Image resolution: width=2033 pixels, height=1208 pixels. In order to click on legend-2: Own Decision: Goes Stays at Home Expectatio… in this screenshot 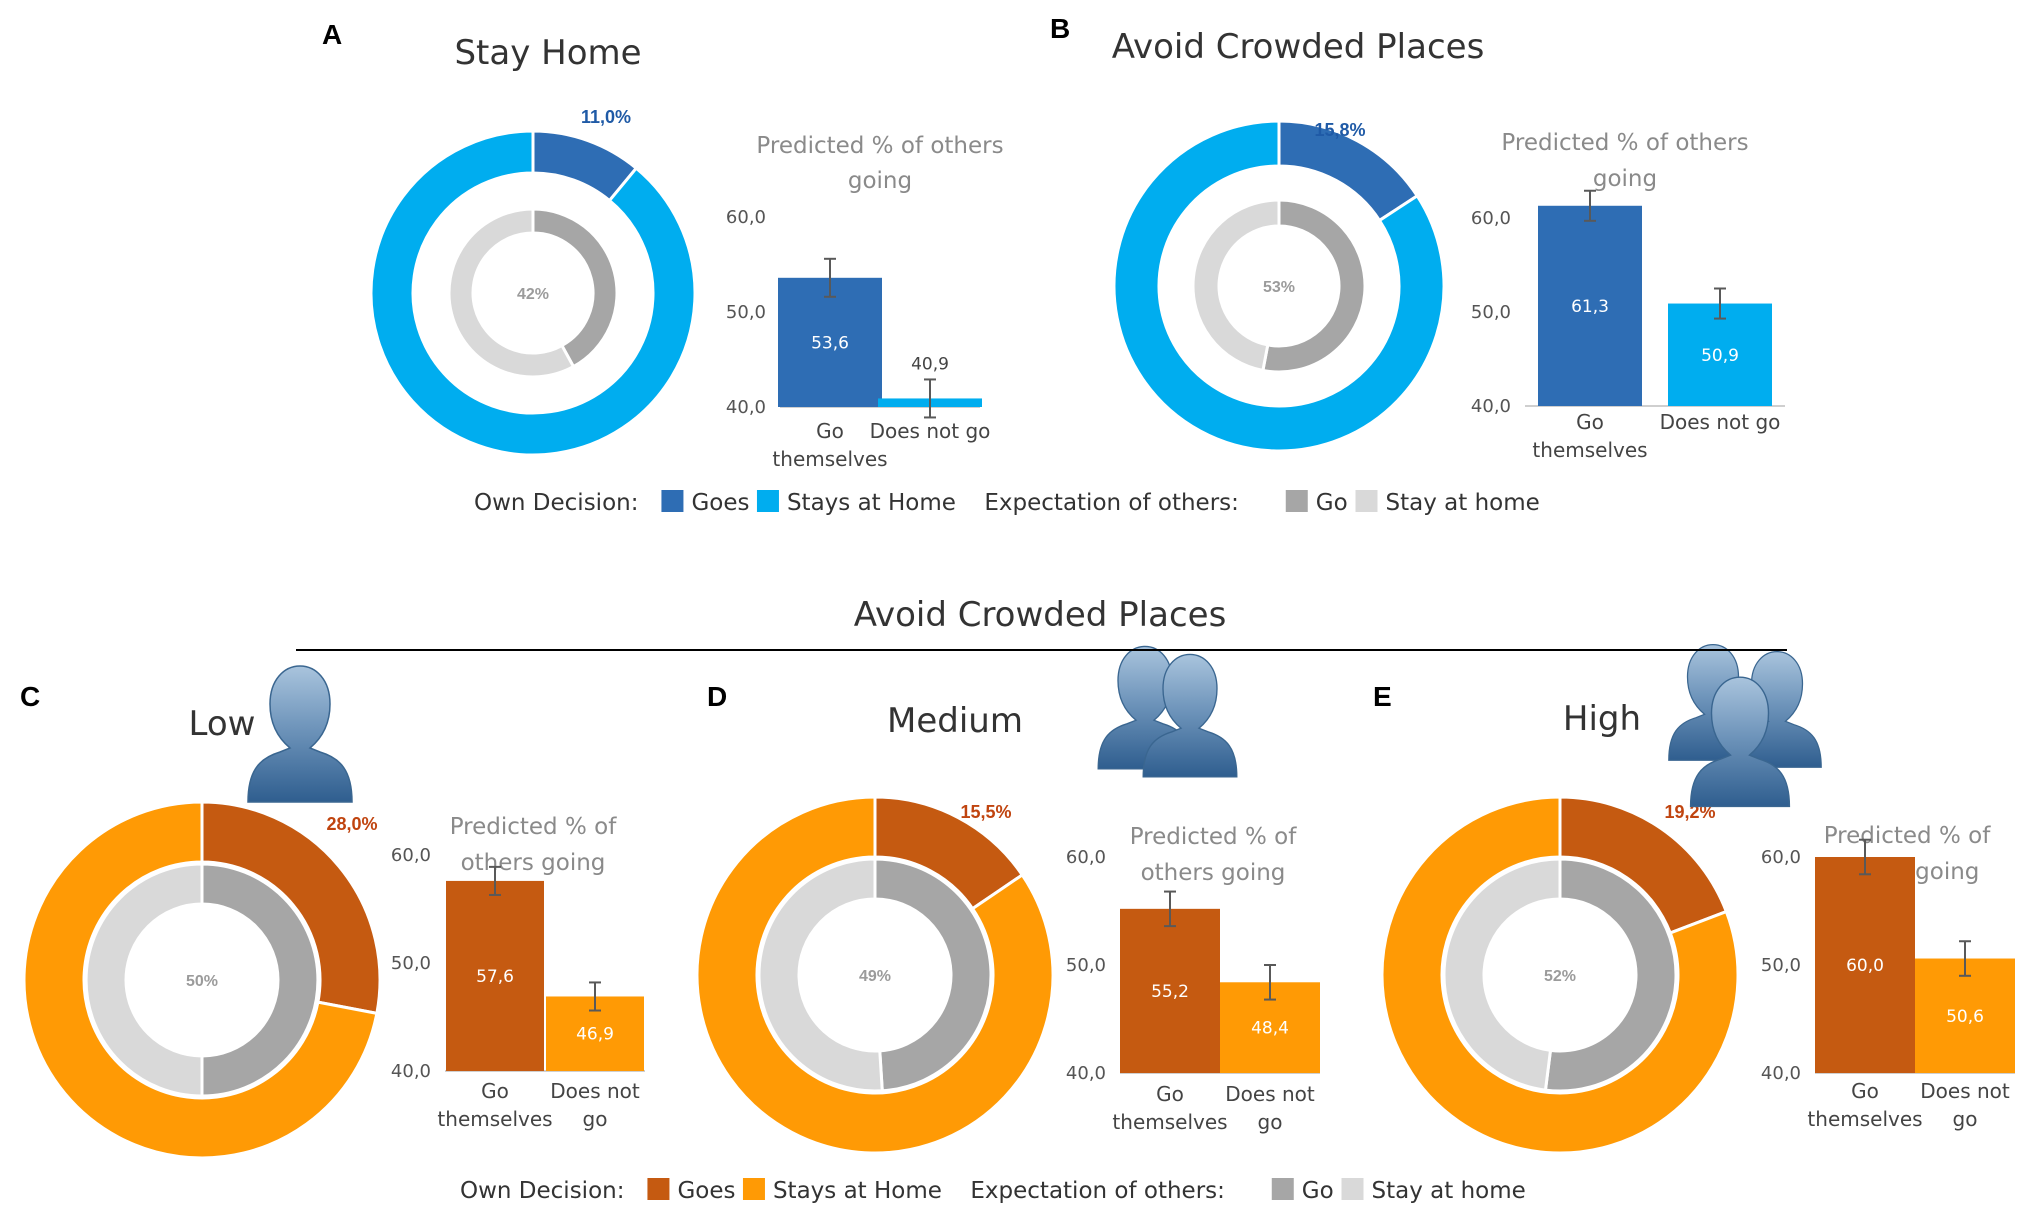, I will do `click(993, 1191)`.